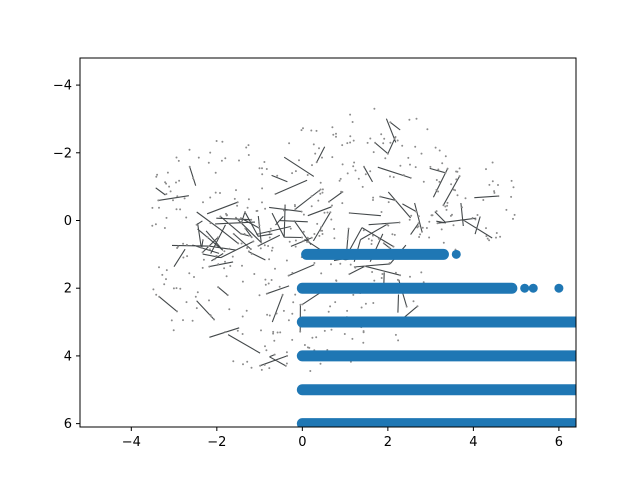 Image resolution: width=640 pixels, height=480 pixels. What do you see at coordinates (68, 424) in the screenshot?
I see `y-tick-label: 6` at bounding box center [68, 424].